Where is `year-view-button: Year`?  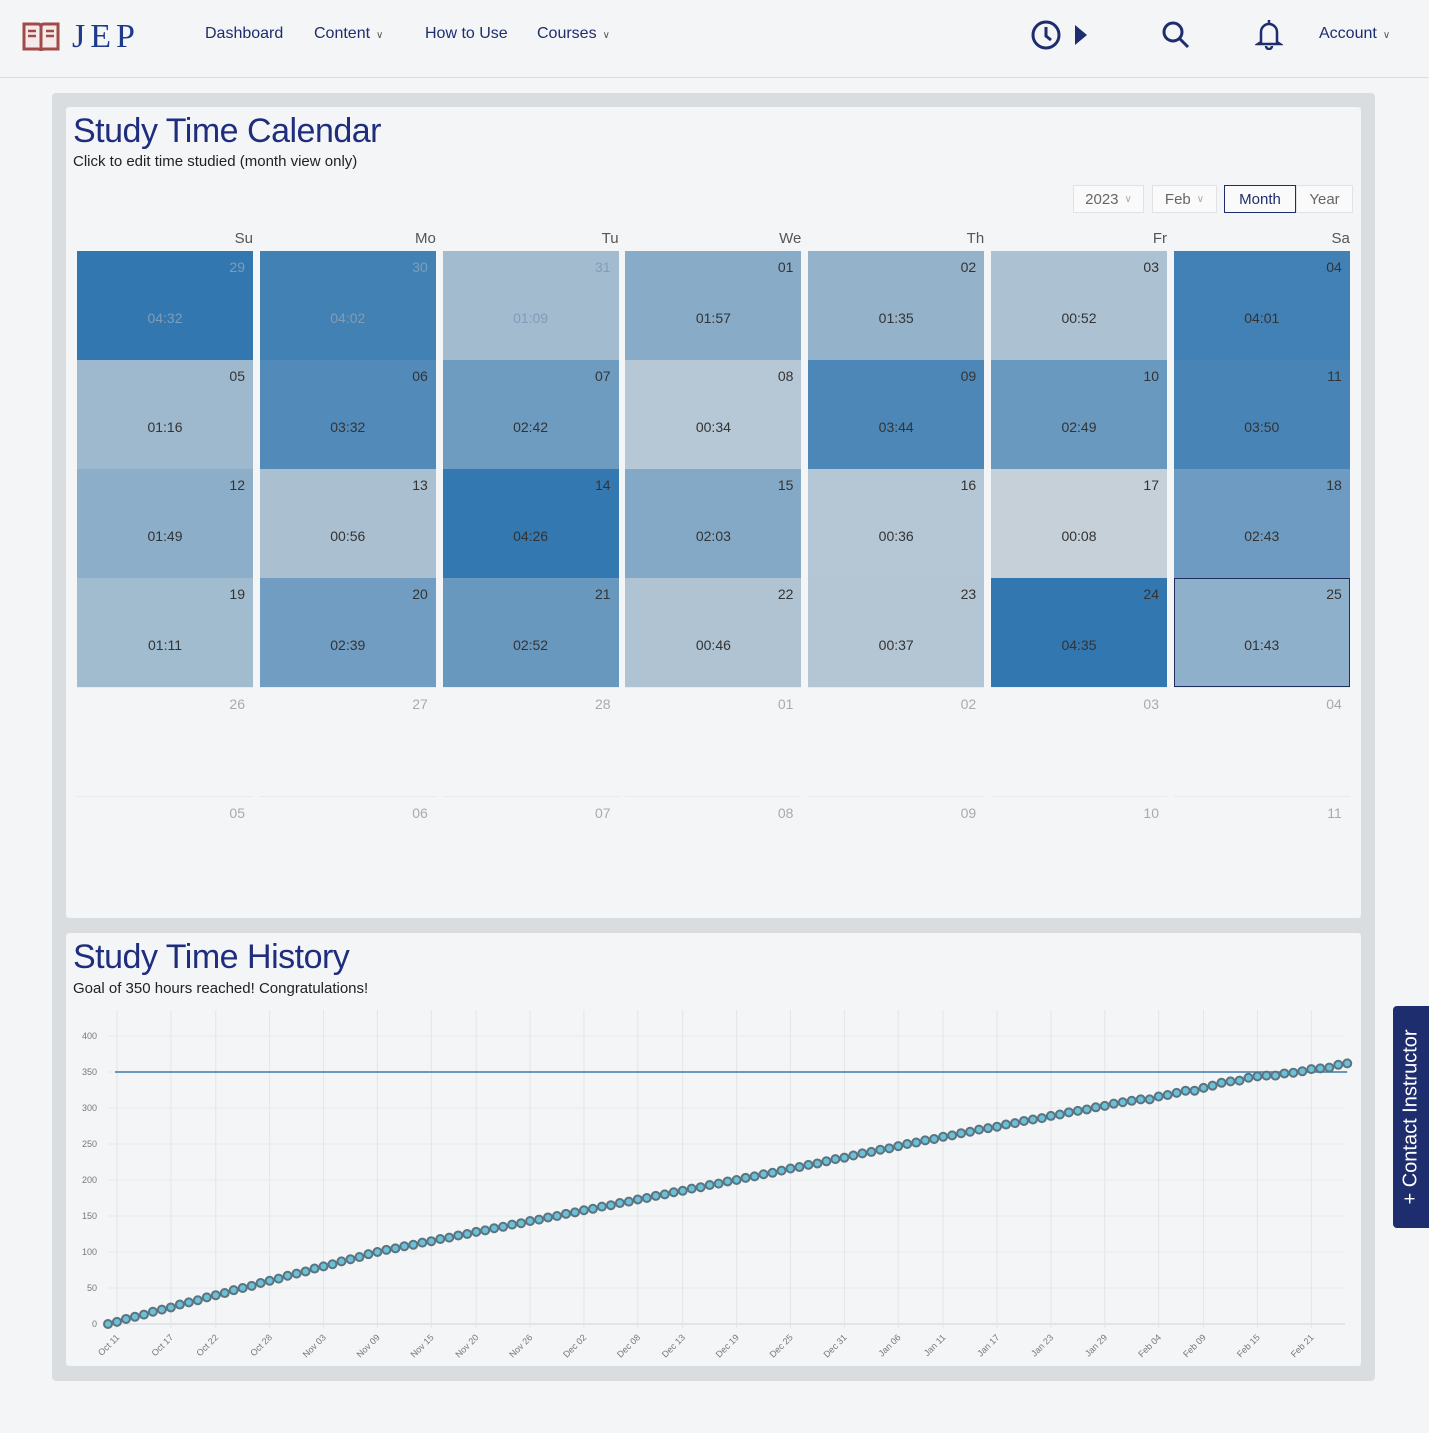 year-view-button: Year is located at coordinates (1324, 199).